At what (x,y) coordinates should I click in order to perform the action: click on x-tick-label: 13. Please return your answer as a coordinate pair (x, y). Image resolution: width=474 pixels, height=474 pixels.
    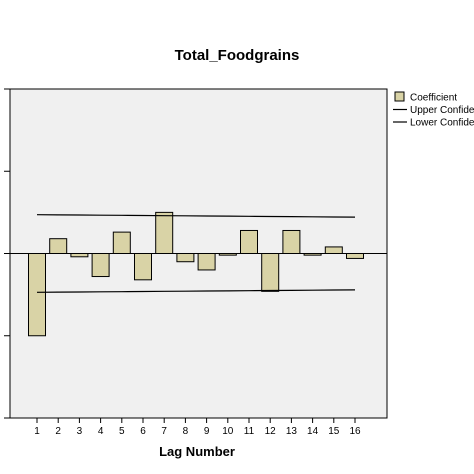
    Looking at the image, I should click on (292, 431).